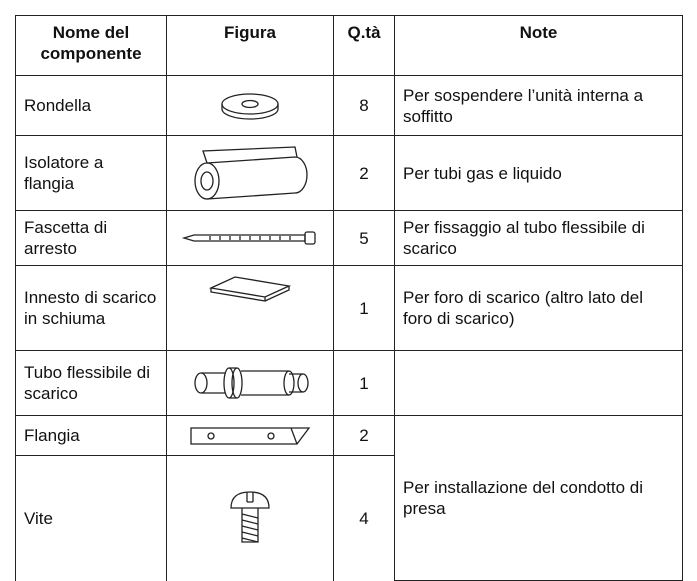 The width and height of the screenshot is (697, 581). I want to click on header-cell: Figura, so click(250, 45).